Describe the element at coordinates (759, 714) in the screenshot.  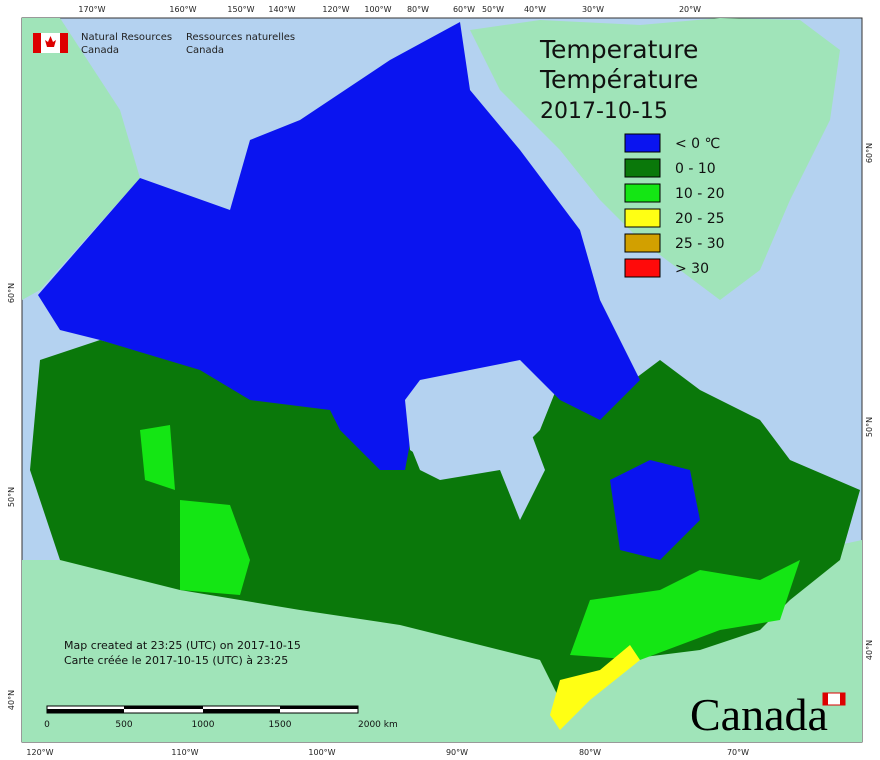
I see `wordmark: Canada` at that location.